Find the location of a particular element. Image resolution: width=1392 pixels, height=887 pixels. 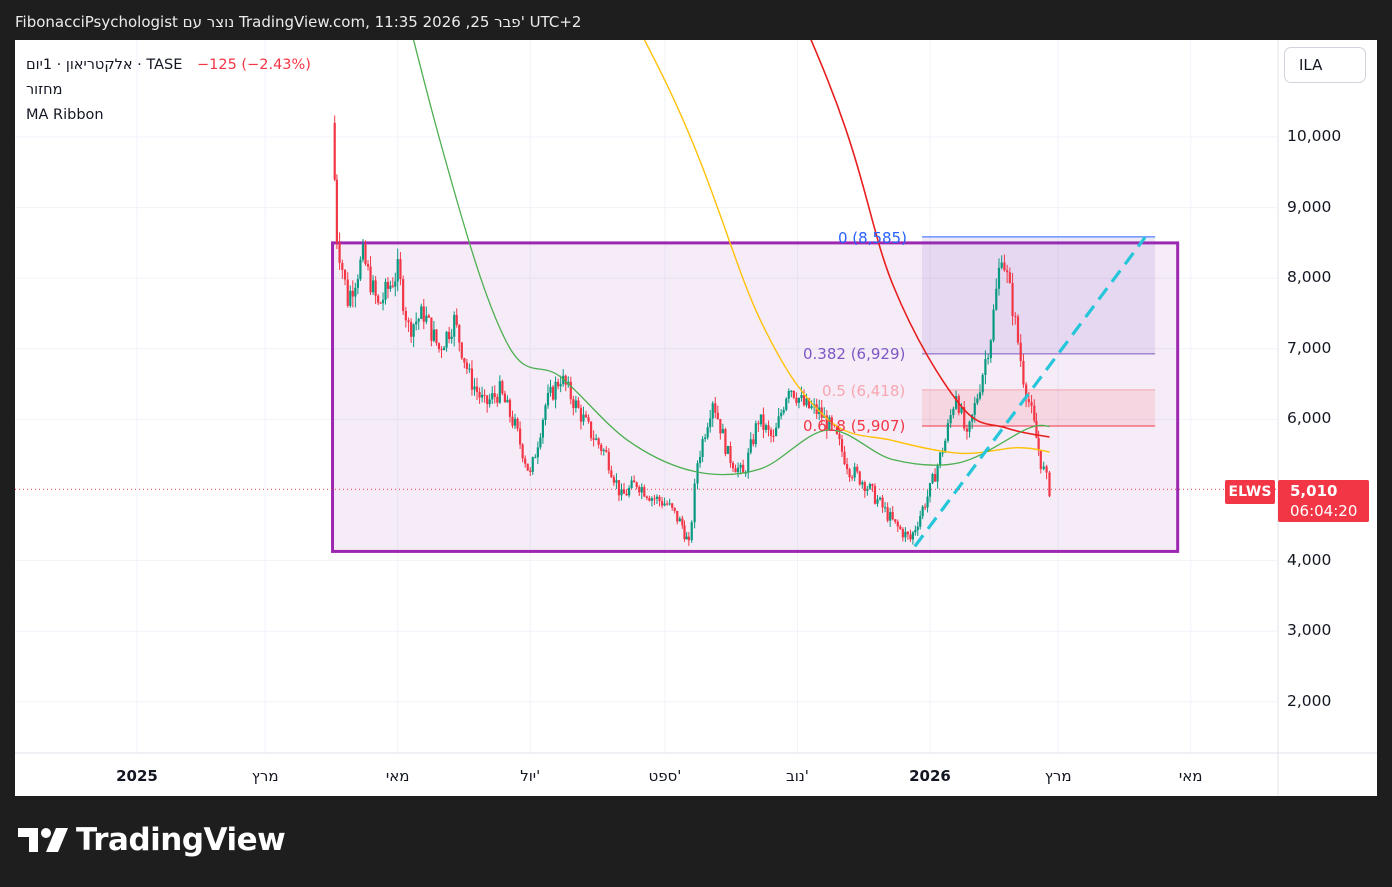

ma-mid-line is located at coordinates (846, 247).